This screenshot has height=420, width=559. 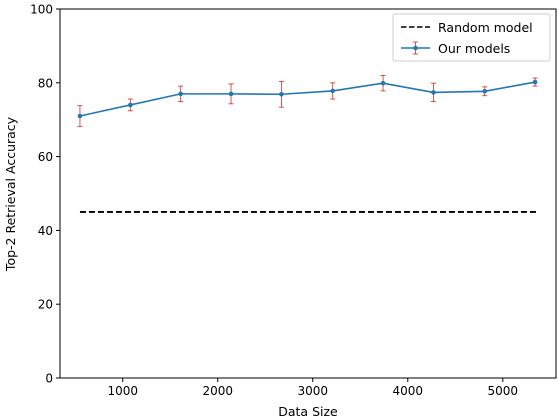 I want to click on legend-ours-marker, so click(x=415, y=48).